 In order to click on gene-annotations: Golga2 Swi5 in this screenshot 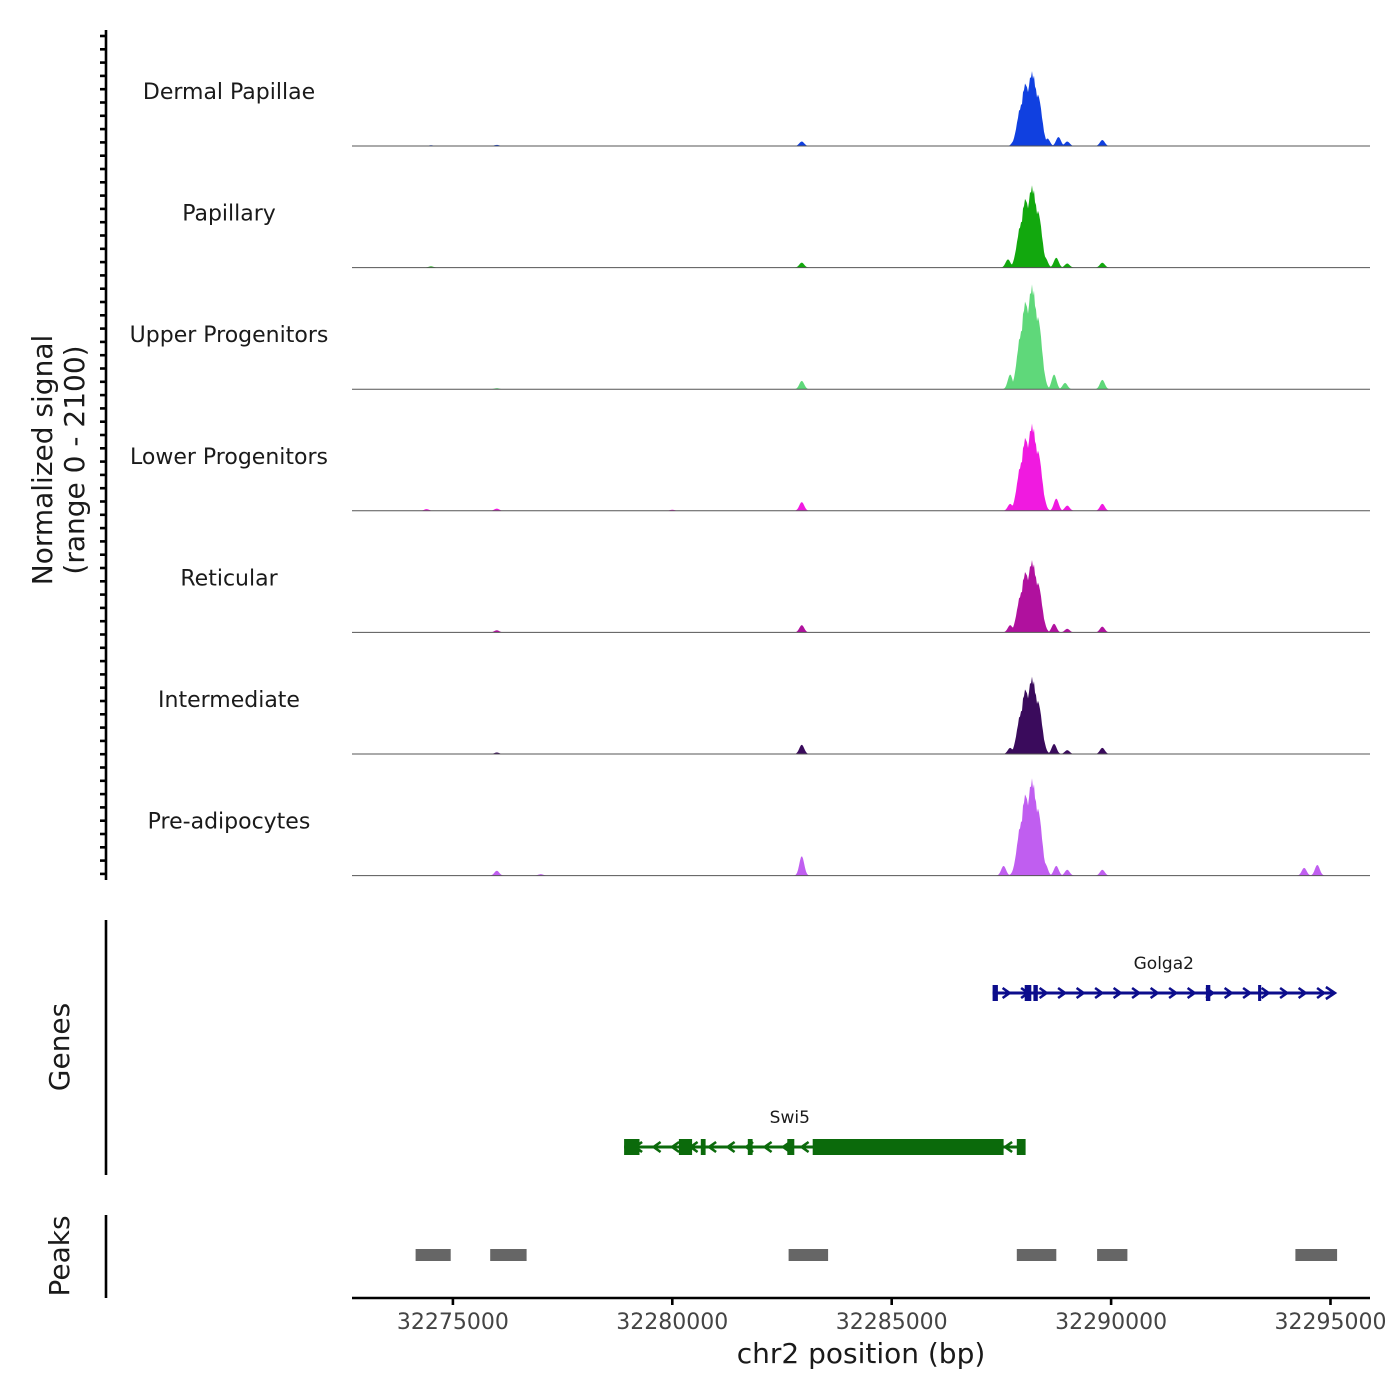, I will do `click(981, 1054)`.